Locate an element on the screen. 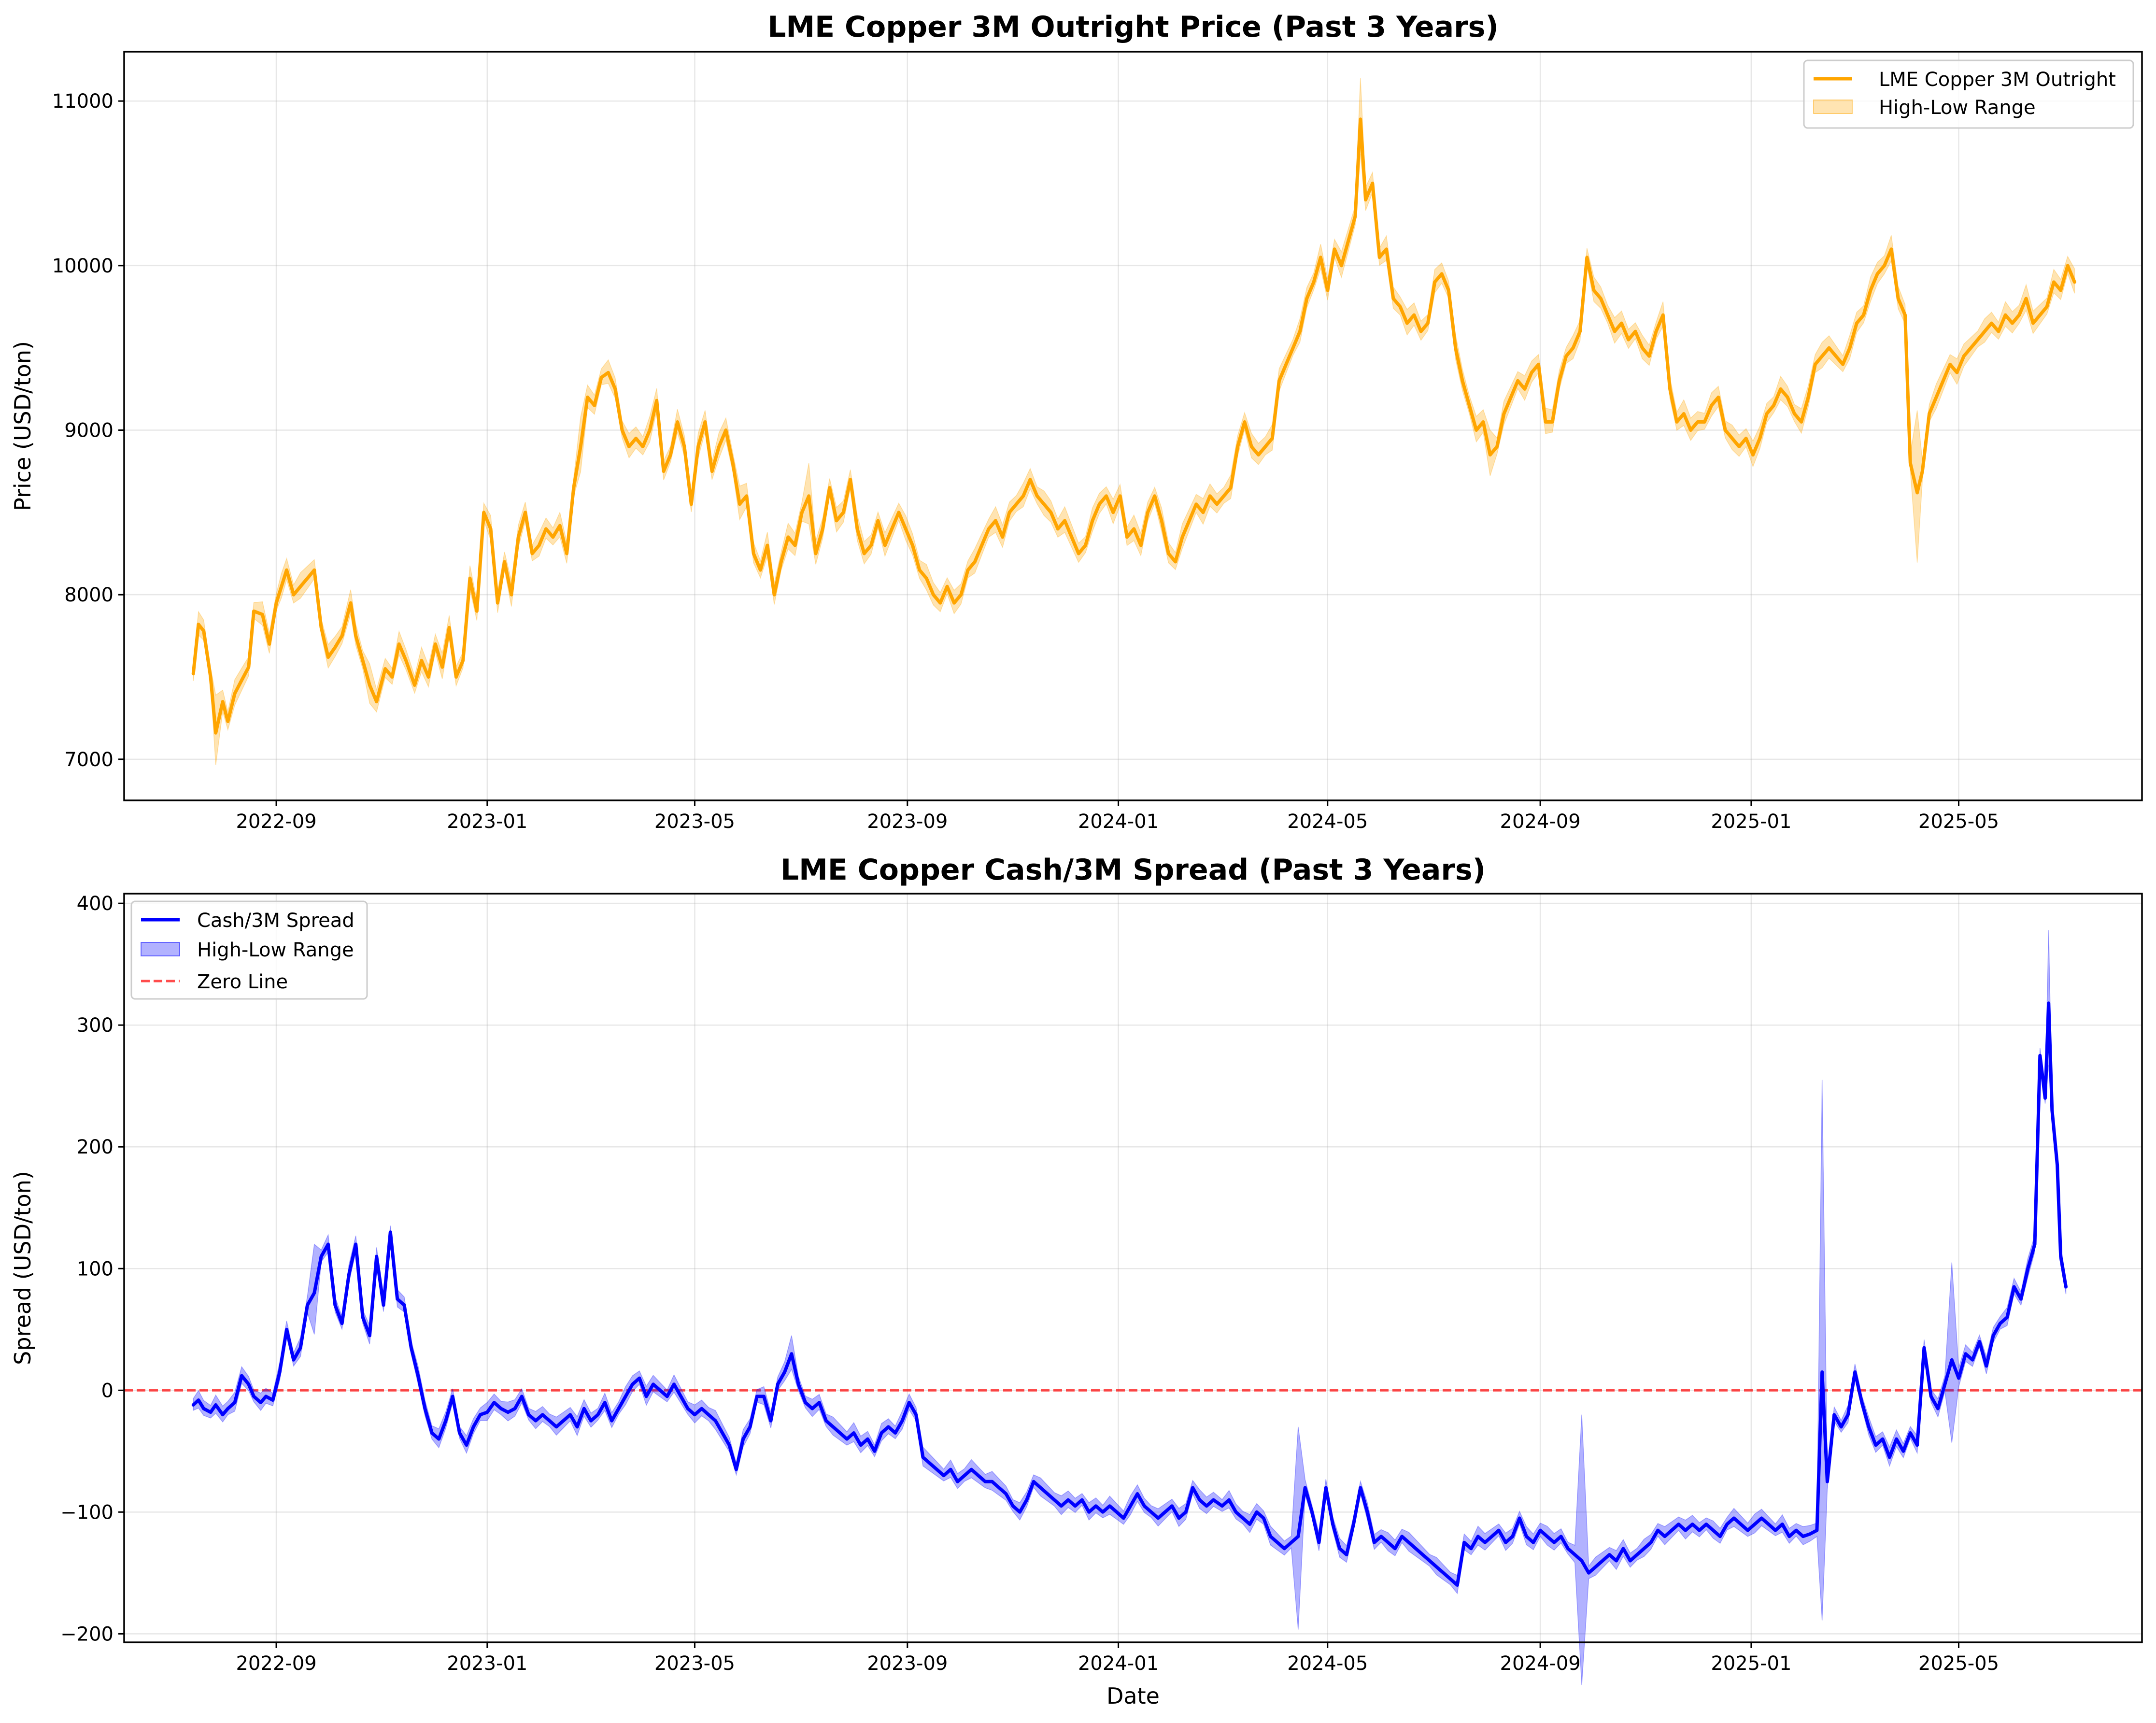 The height and width of the screenshot is (1723, 2156). price-x-tick-label: 2023-09 is located at coordinates (907, 822).